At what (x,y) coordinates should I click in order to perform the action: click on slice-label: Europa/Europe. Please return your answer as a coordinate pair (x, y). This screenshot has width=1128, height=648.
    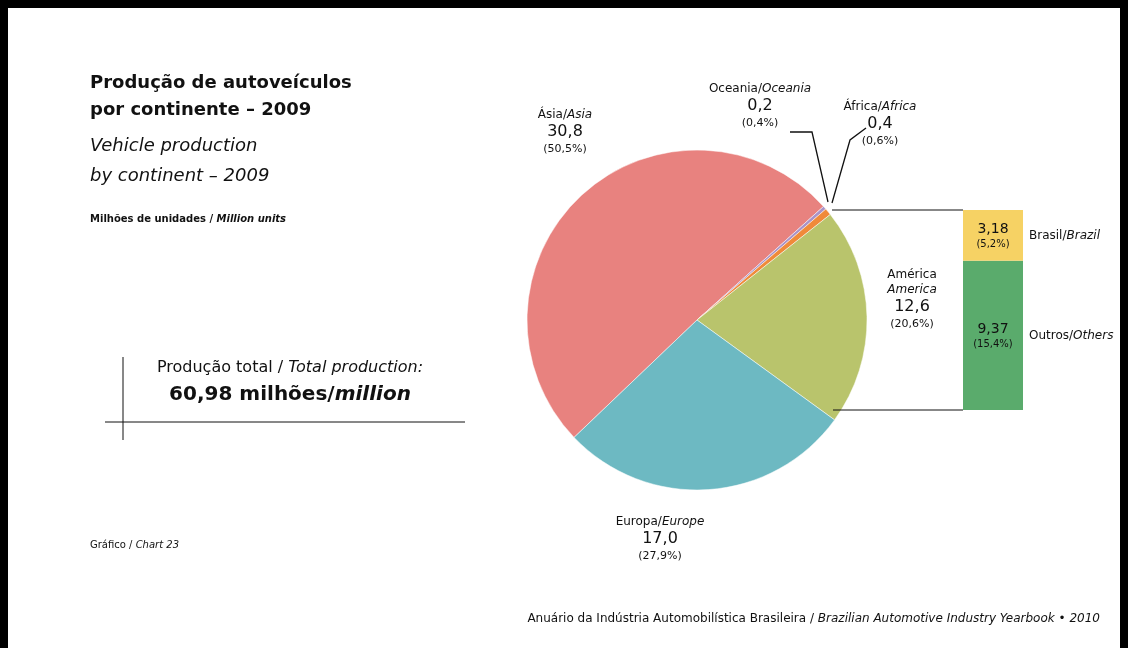
    Looking at the image, I should click on (660, 521).